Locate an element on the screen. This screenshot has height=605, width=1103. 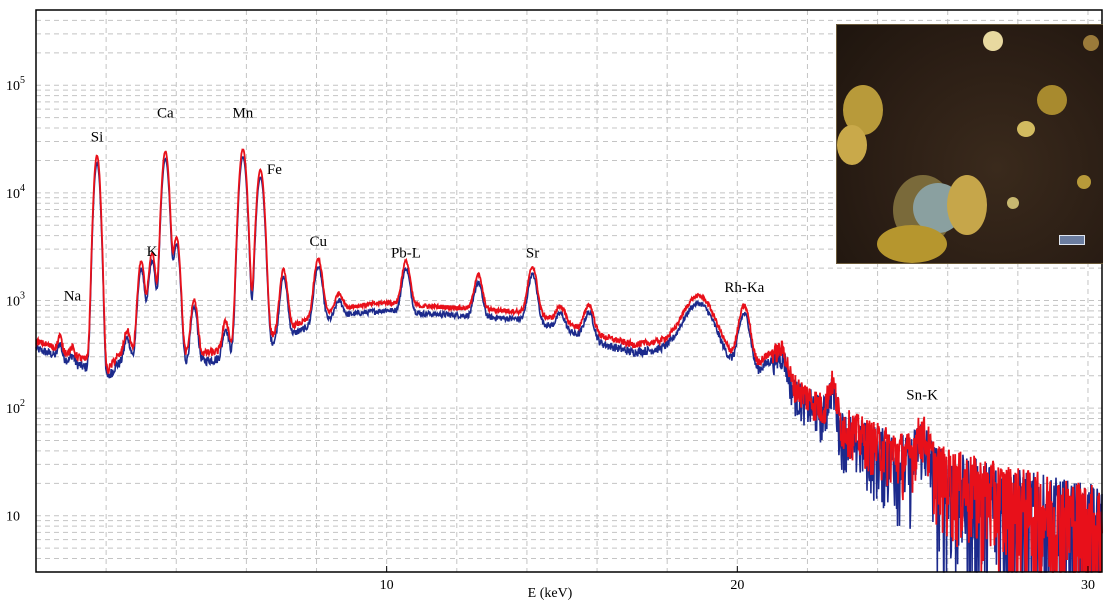
x-tick-label: 30 is located at coordinates (1088, 585).